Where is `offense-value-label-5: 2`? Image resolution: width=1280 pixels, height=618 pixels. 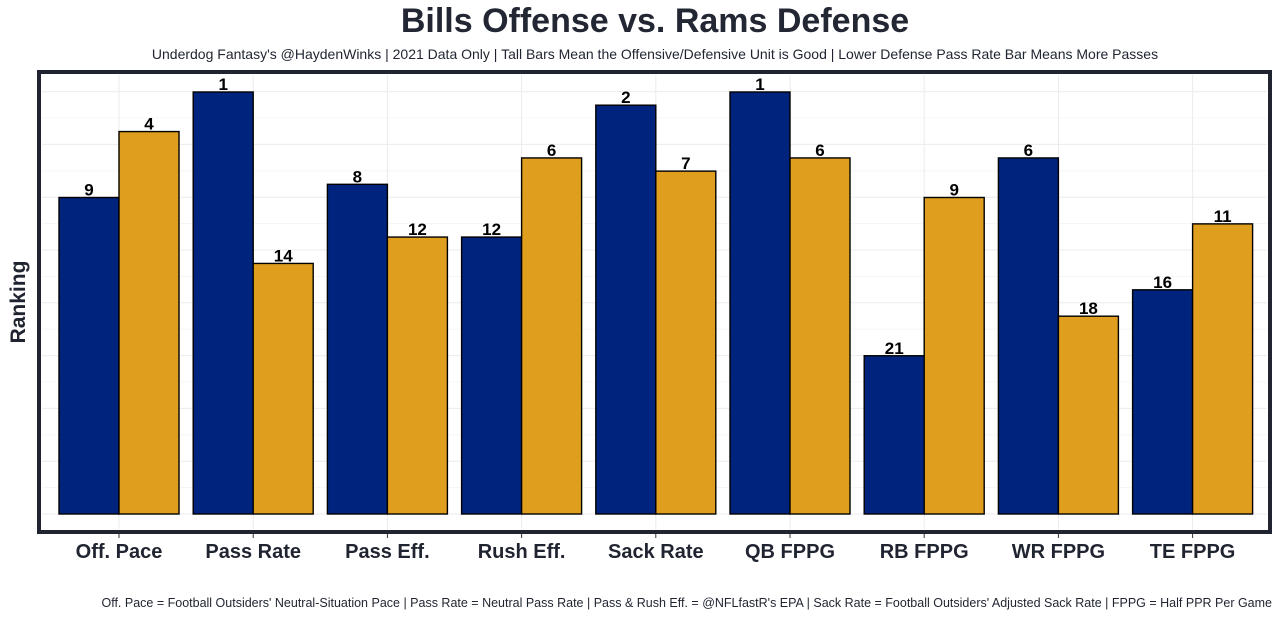 offense-value-label-5: 2 is located at coordinates (625, 97).